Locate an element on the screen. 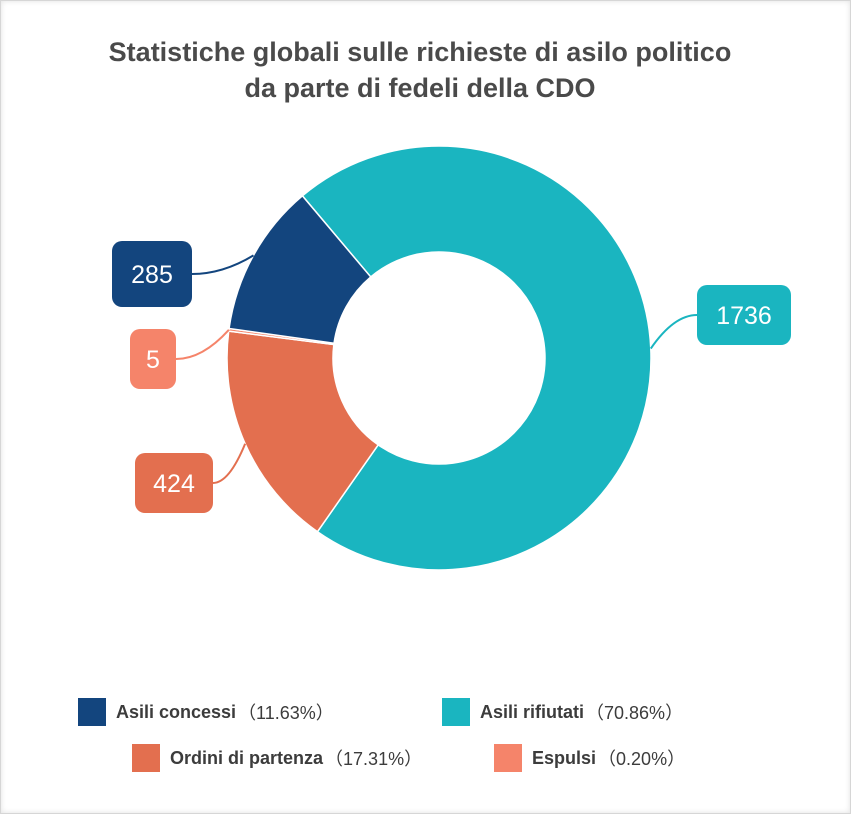 Image resolution: width=851 pixels, height=814 pixels. callout-box-asili-concessi is located at coordinates (152, 274).